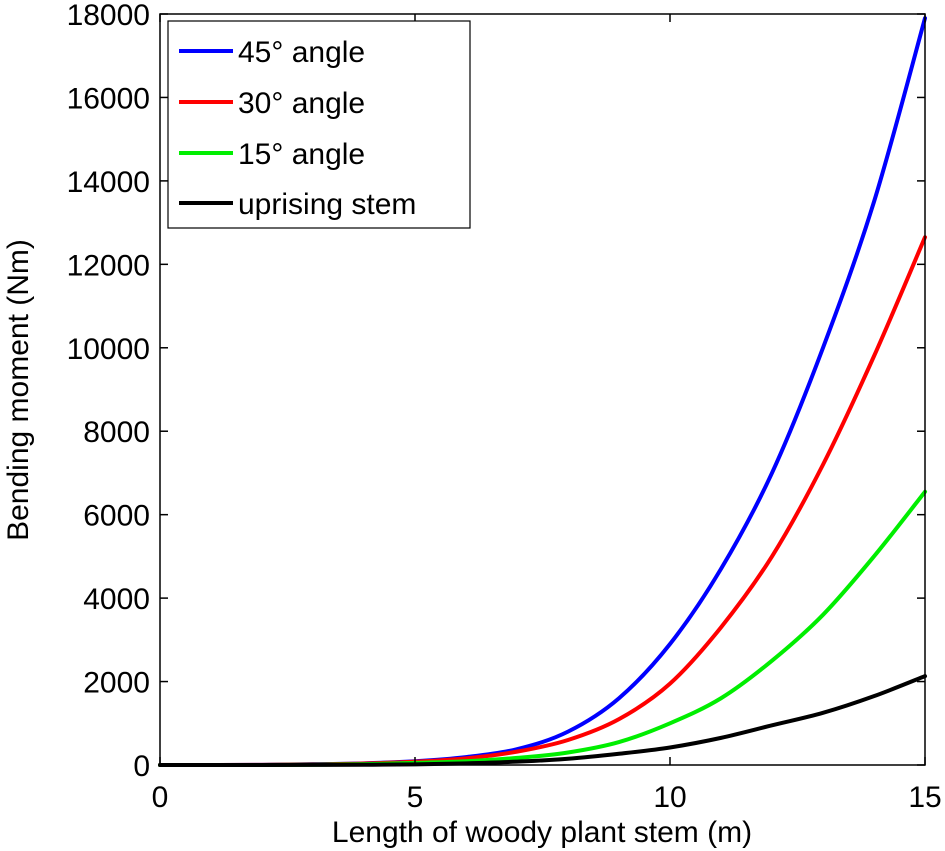 The image size is (945, 851). What do you see at coordinates (542, 832) in the screenshot?
I see `x-axis-label: Length of woody plant stem (m)` at bounding box center [542, 832].